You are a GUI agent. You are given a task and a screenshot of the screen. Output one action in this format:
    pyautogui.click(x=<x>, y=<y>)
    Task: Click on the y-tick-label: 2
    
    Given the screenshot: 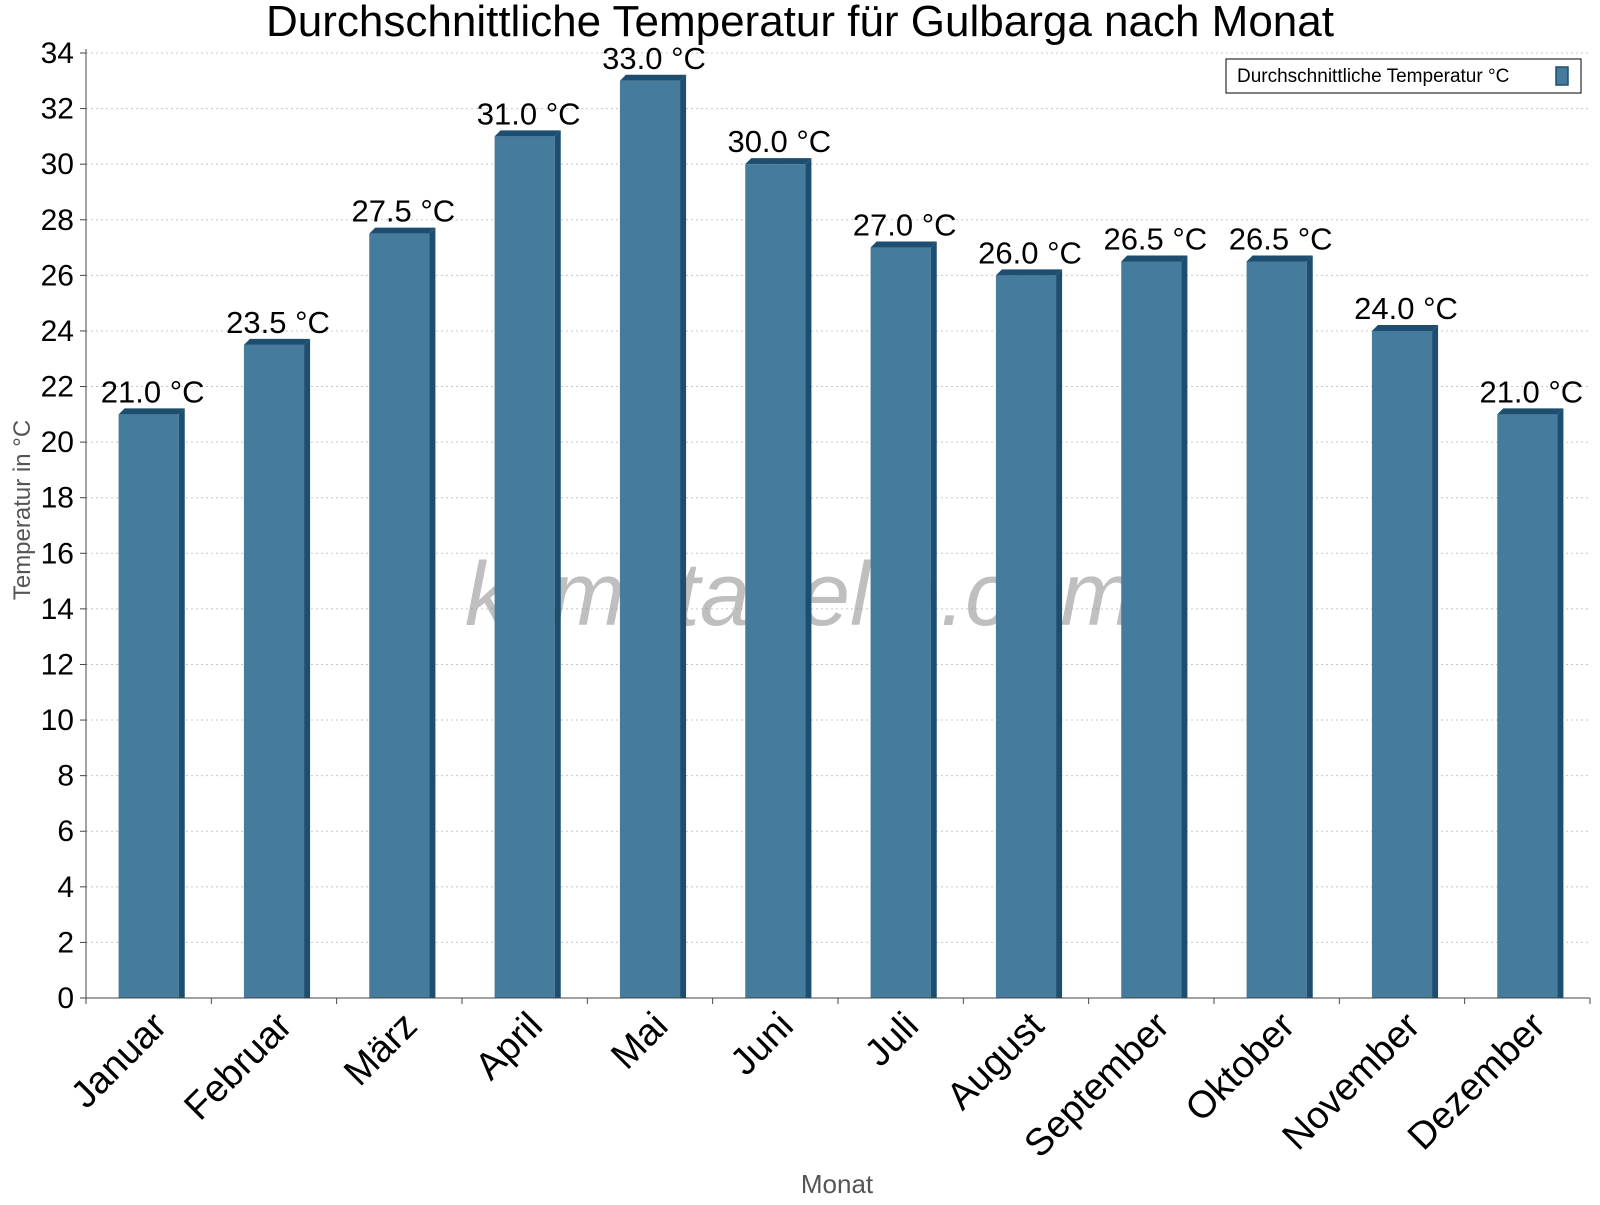 What is the action you would take?
    pyautogui.click(x=65, y=942)
    